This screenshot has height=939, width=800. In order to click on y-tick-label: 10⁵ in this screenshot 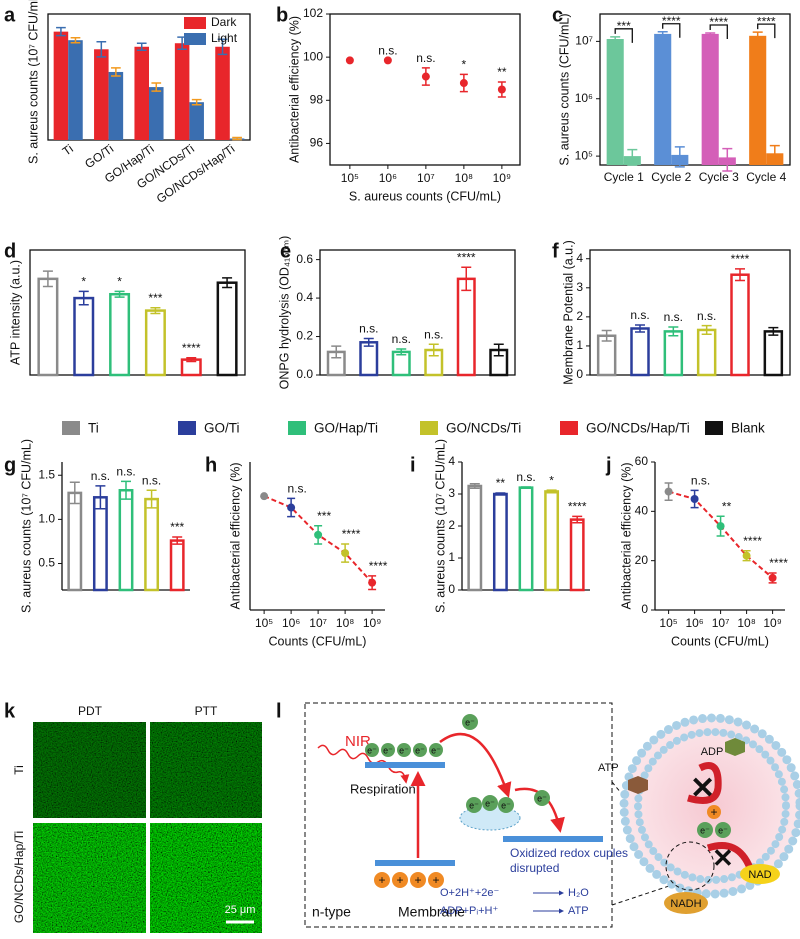, I will do `click(584, 155)`.